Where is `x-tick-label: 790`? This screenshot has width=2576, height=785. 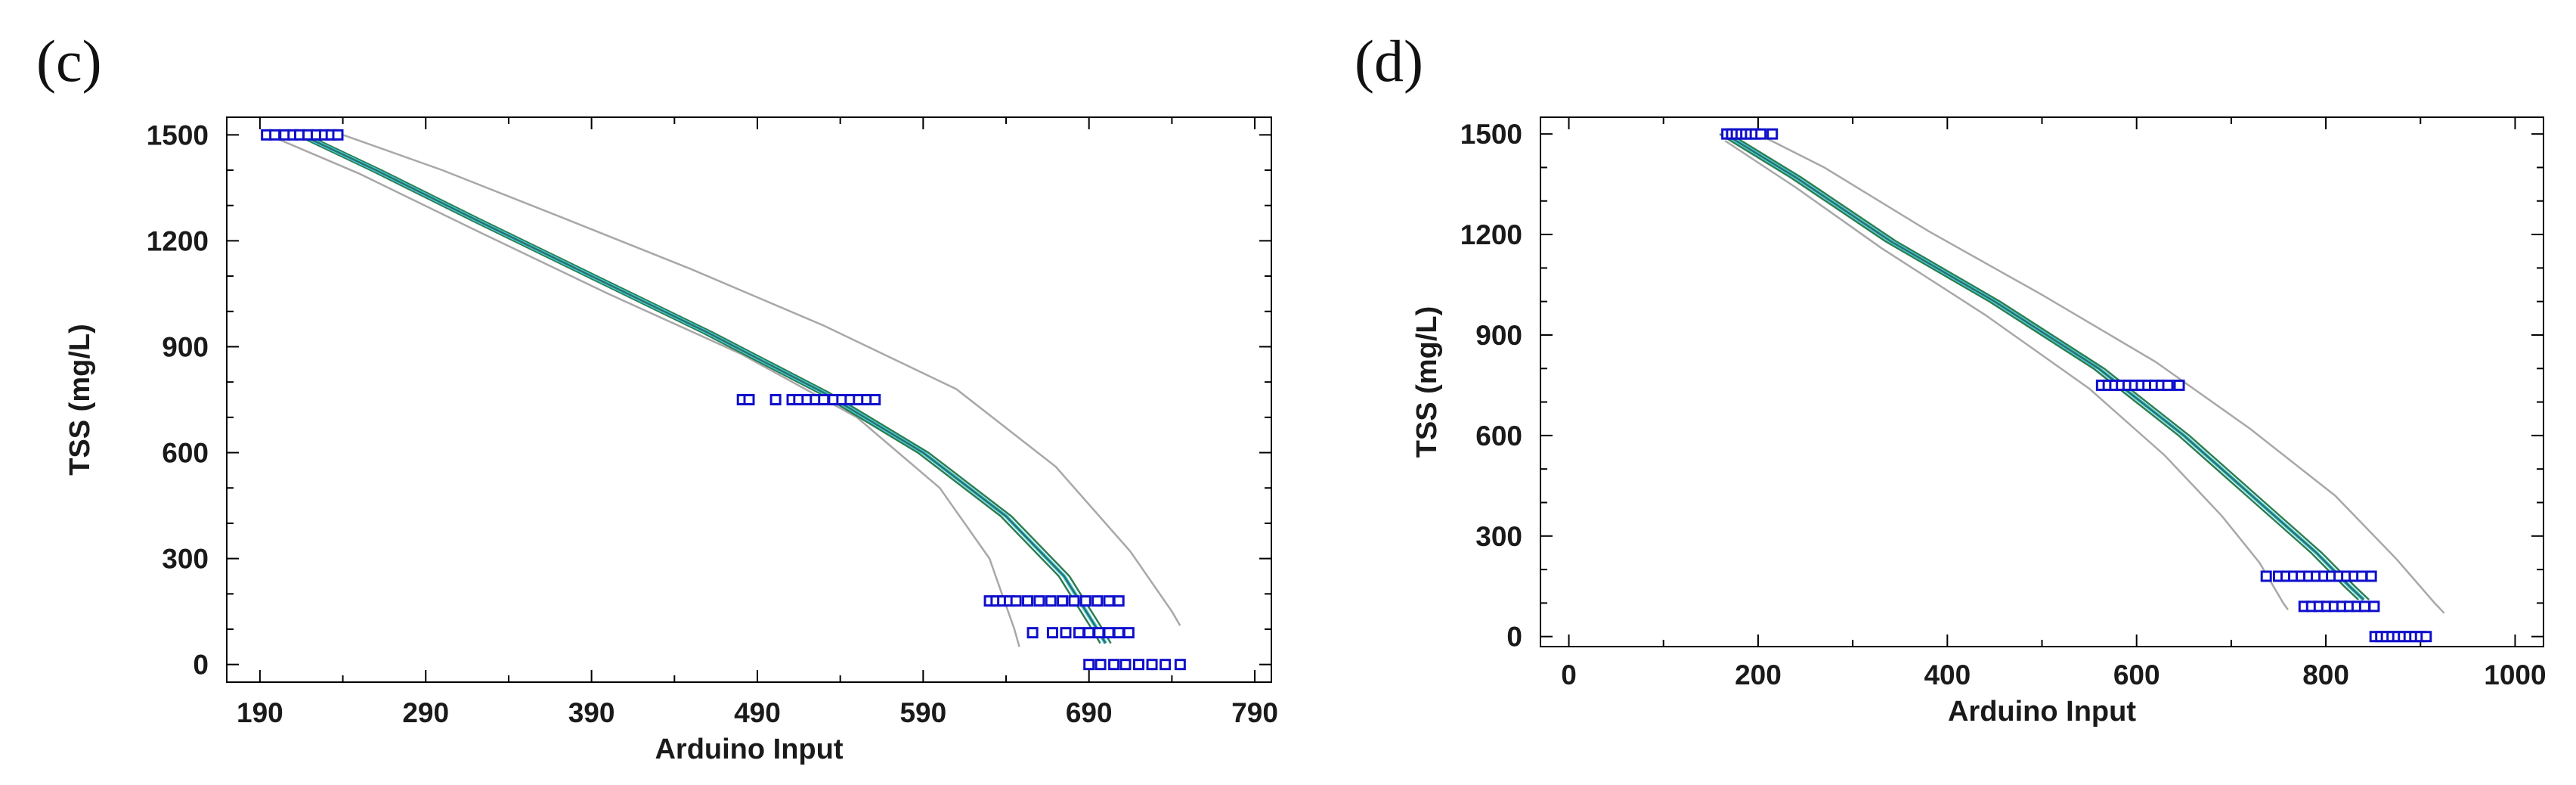
x-tick-label: 790 is located at coordinates (1254, 712).